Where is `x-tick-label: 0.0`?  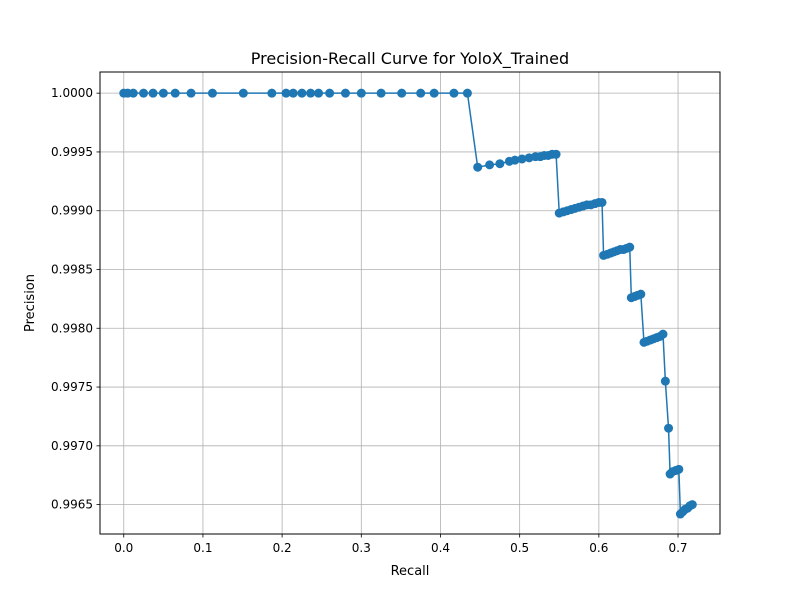 x-tick-label: 0.0 is located at coordinates (123, 548).